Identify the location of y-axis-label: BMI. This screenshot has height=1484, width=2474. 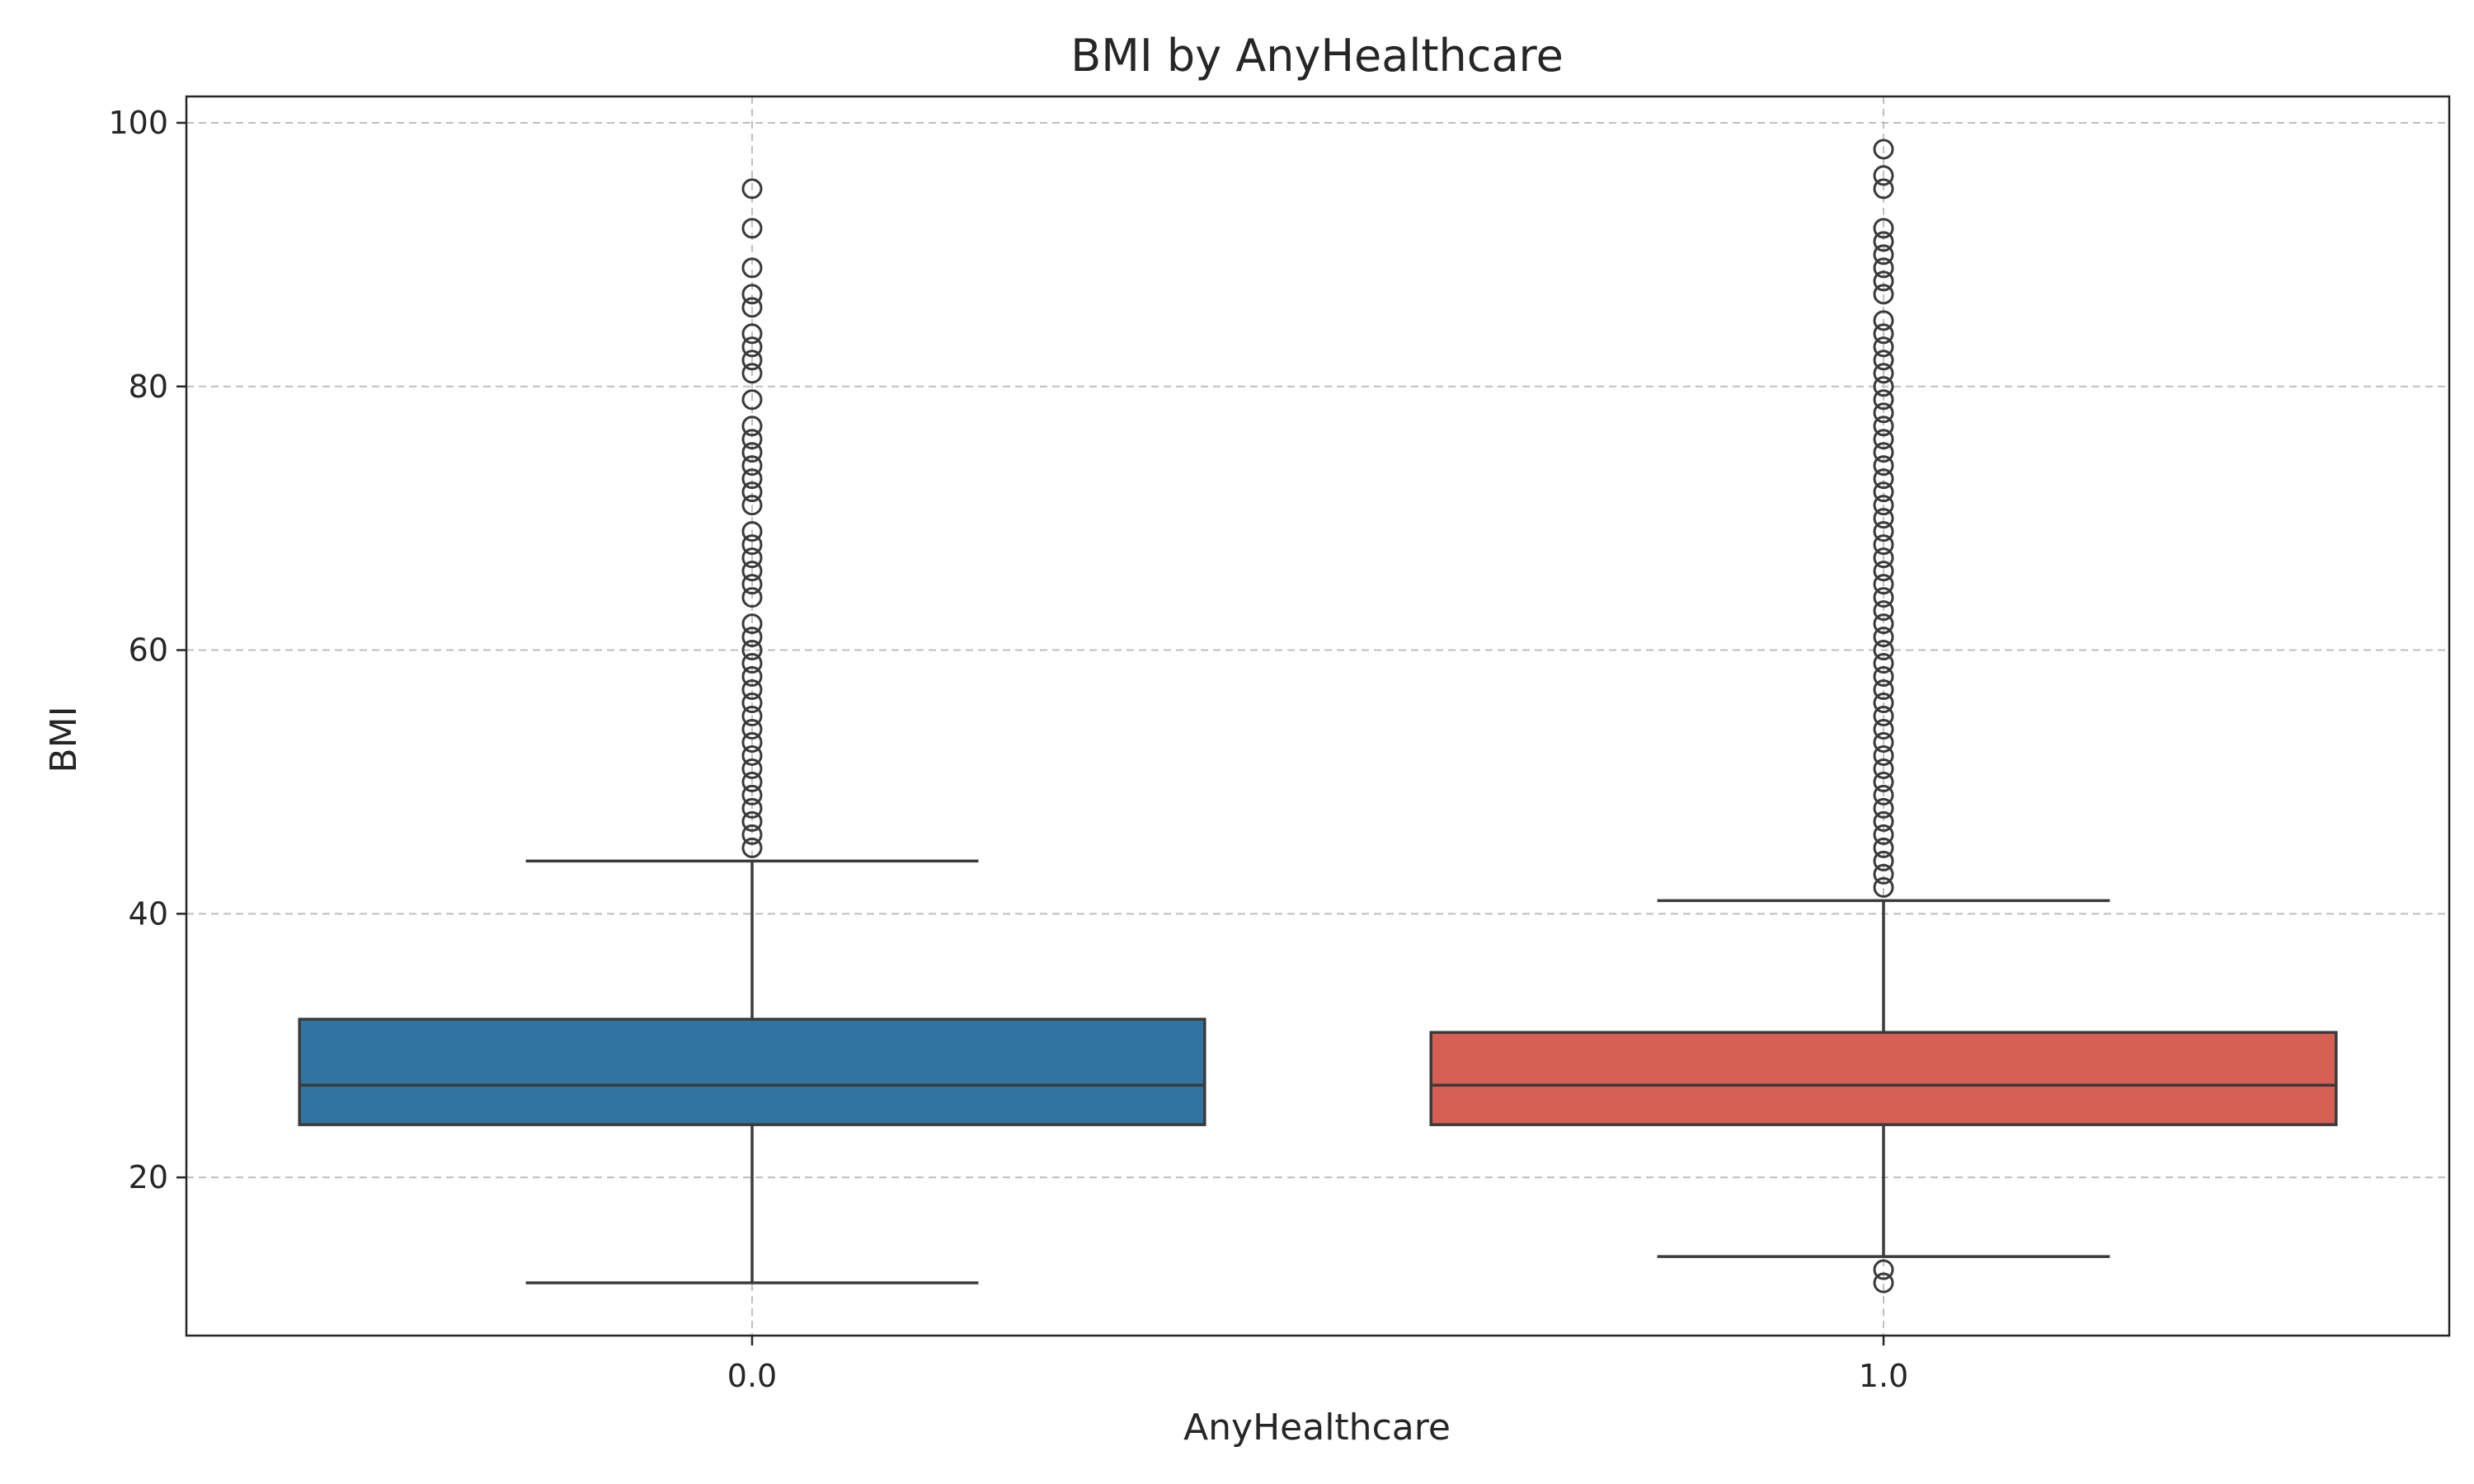
(64, 739).